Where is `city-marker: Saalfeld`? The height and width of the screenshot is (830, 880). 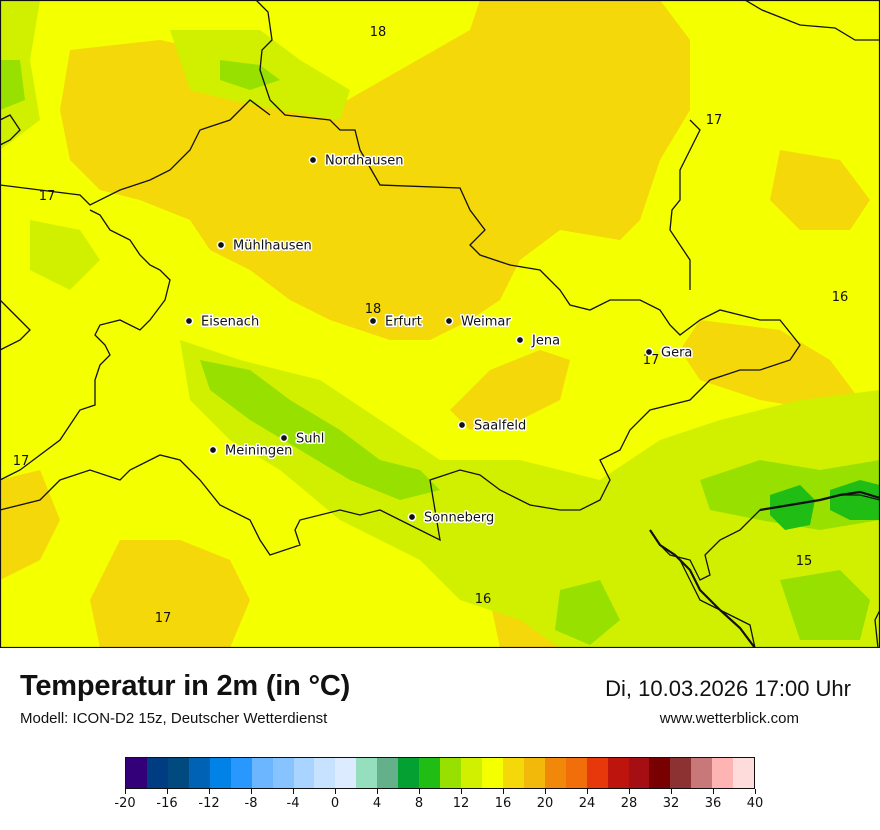 city-marker: Saalfeld is located at coordinates (492, 426).